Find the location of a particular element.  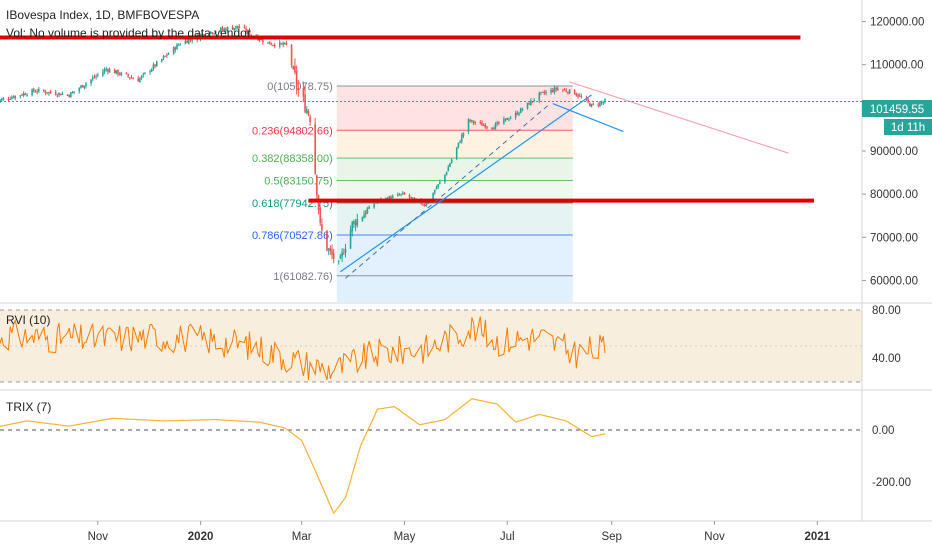

price-tick-label: 70000.00 is located at coordinates (894, 238).